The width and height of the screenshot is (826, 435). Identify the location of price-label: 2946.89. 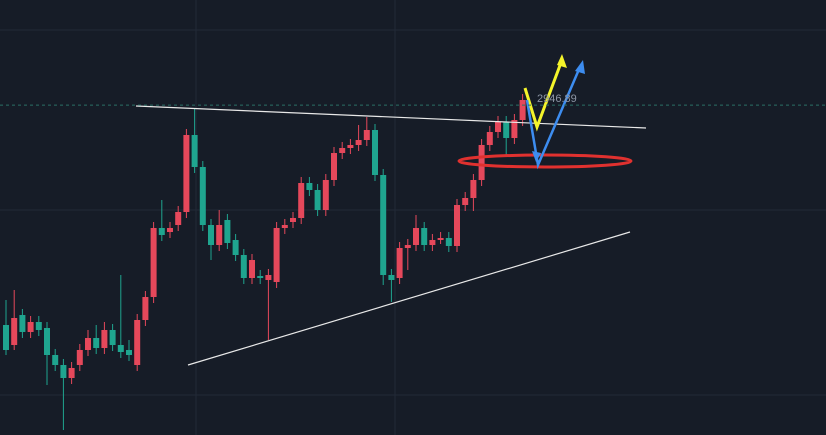
(557, 99).